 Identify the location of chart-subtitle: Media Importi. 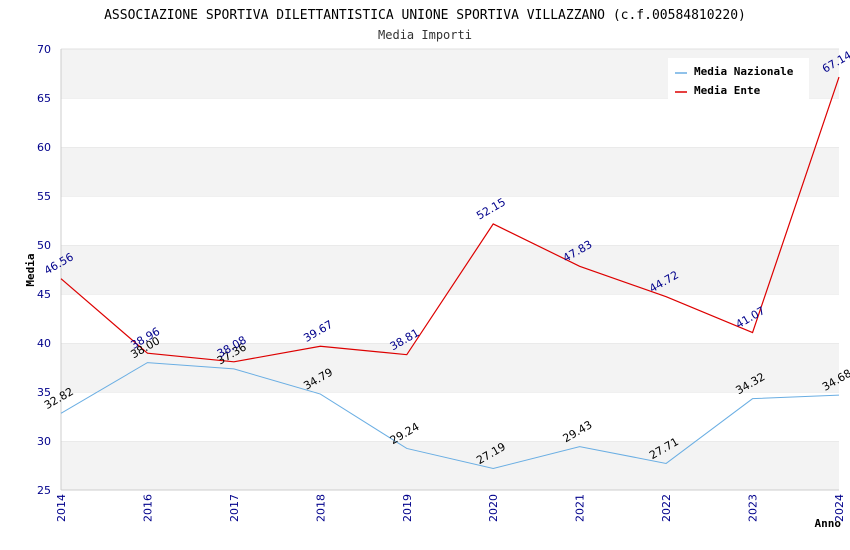
(425, 35).